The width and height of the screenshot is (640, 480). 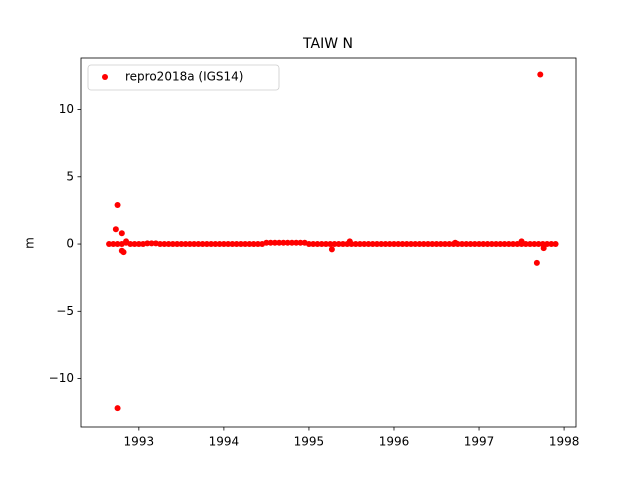 I want to click on x-tick-label: 1994, so click(x=224, y=442).